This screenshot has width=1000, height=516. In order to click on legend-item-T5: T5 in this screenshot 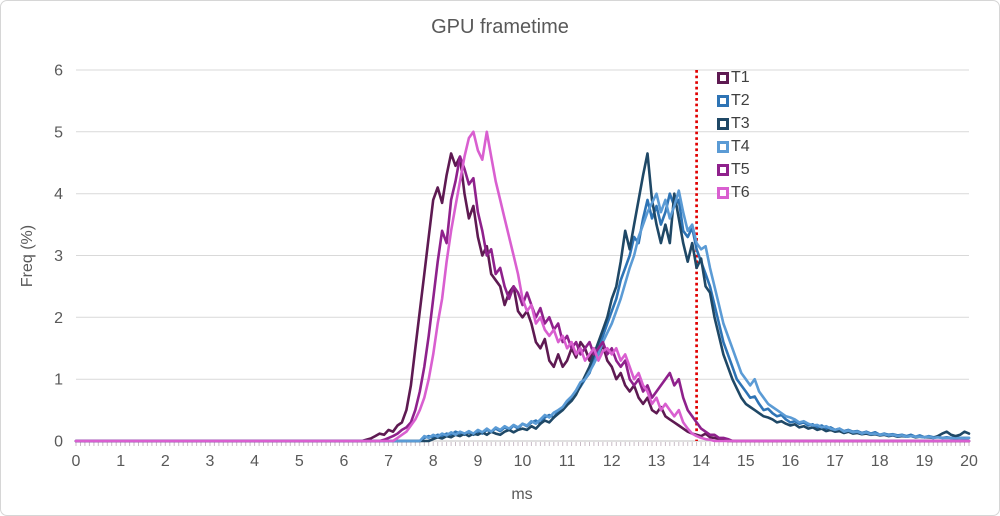, I will do `click(733, 169)`.